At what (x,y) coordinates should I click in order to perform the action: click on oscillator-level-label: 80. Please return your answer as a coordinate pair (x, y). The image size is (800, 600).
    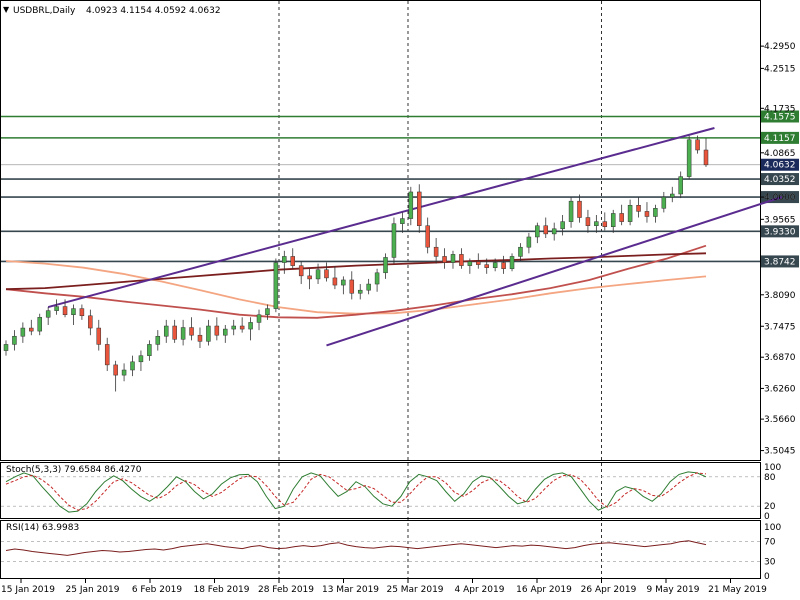
    Looking at the image, I should click on (770, 478).